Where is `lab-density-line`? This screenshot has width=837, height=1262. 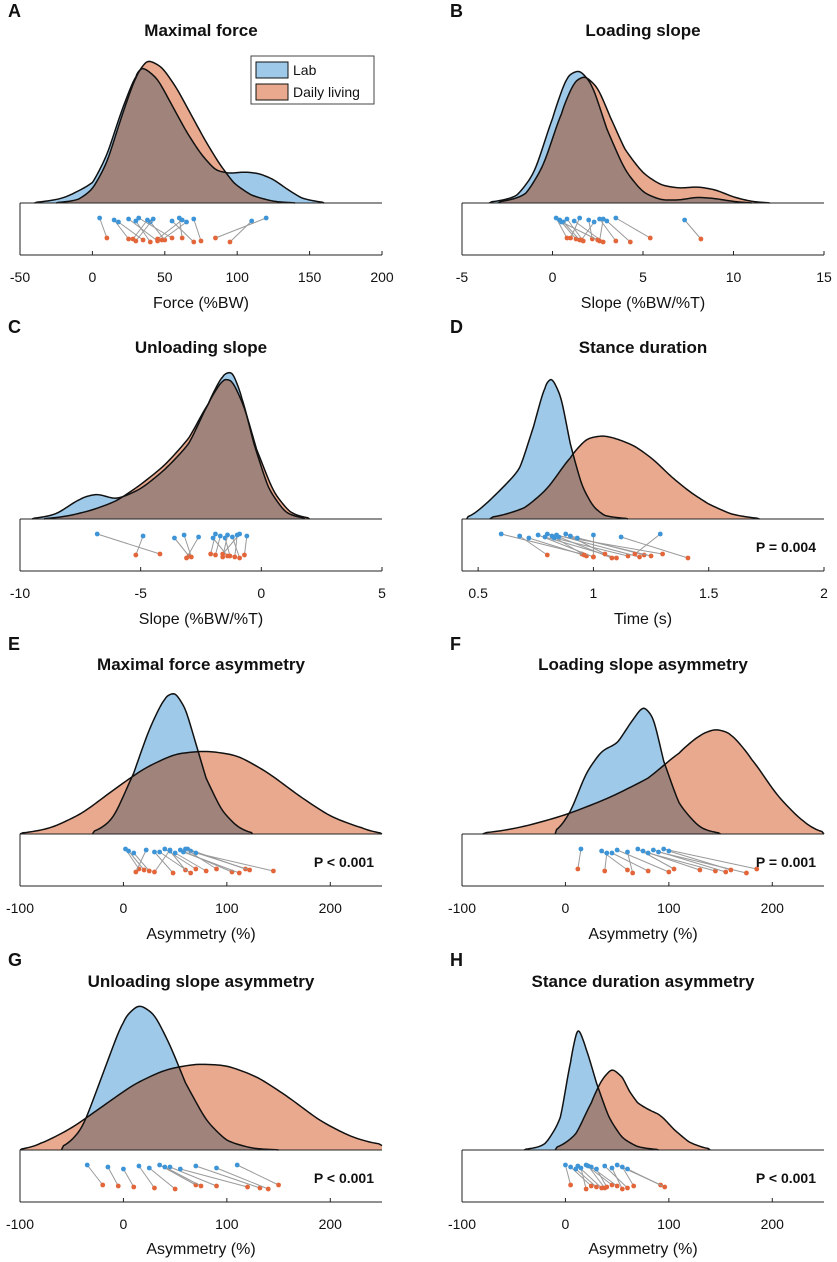
lab-density-line is located at coordinates (591, 1090).